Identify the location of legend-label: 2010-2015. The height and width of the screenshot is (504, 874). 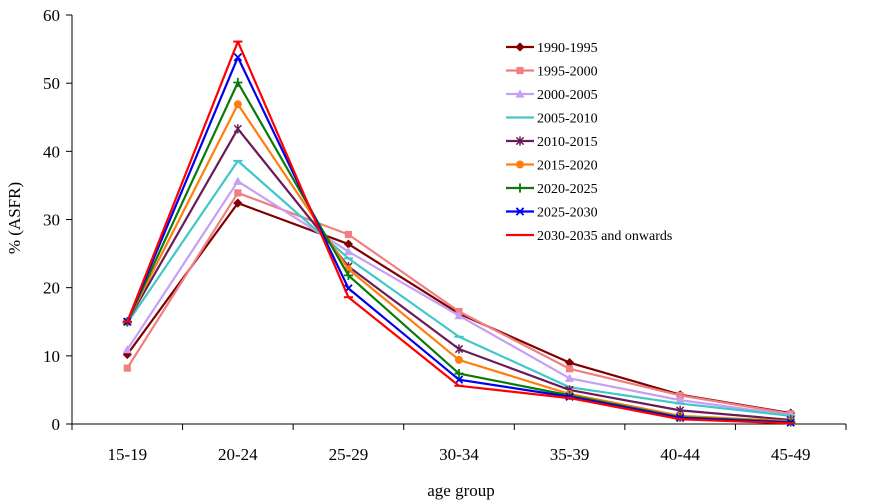
(567, 142).